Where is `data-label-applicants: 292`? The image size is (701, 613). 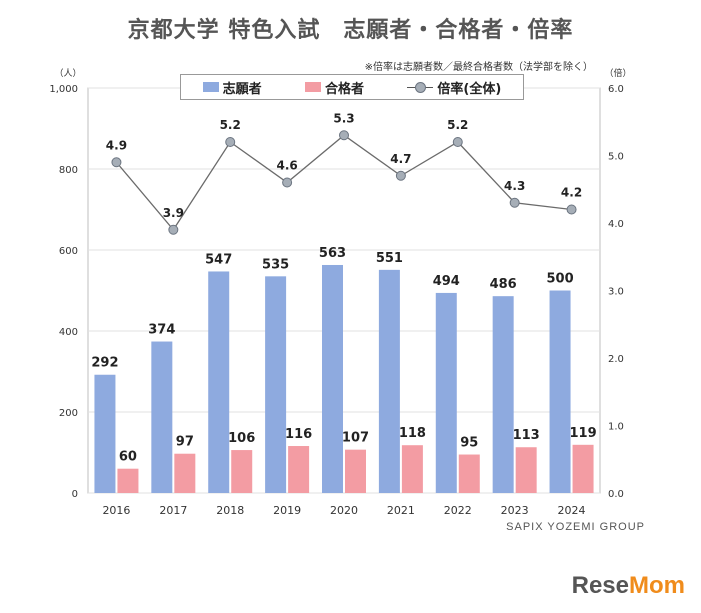 data-label-applicants: 292 is located at coordinates (104, 363).